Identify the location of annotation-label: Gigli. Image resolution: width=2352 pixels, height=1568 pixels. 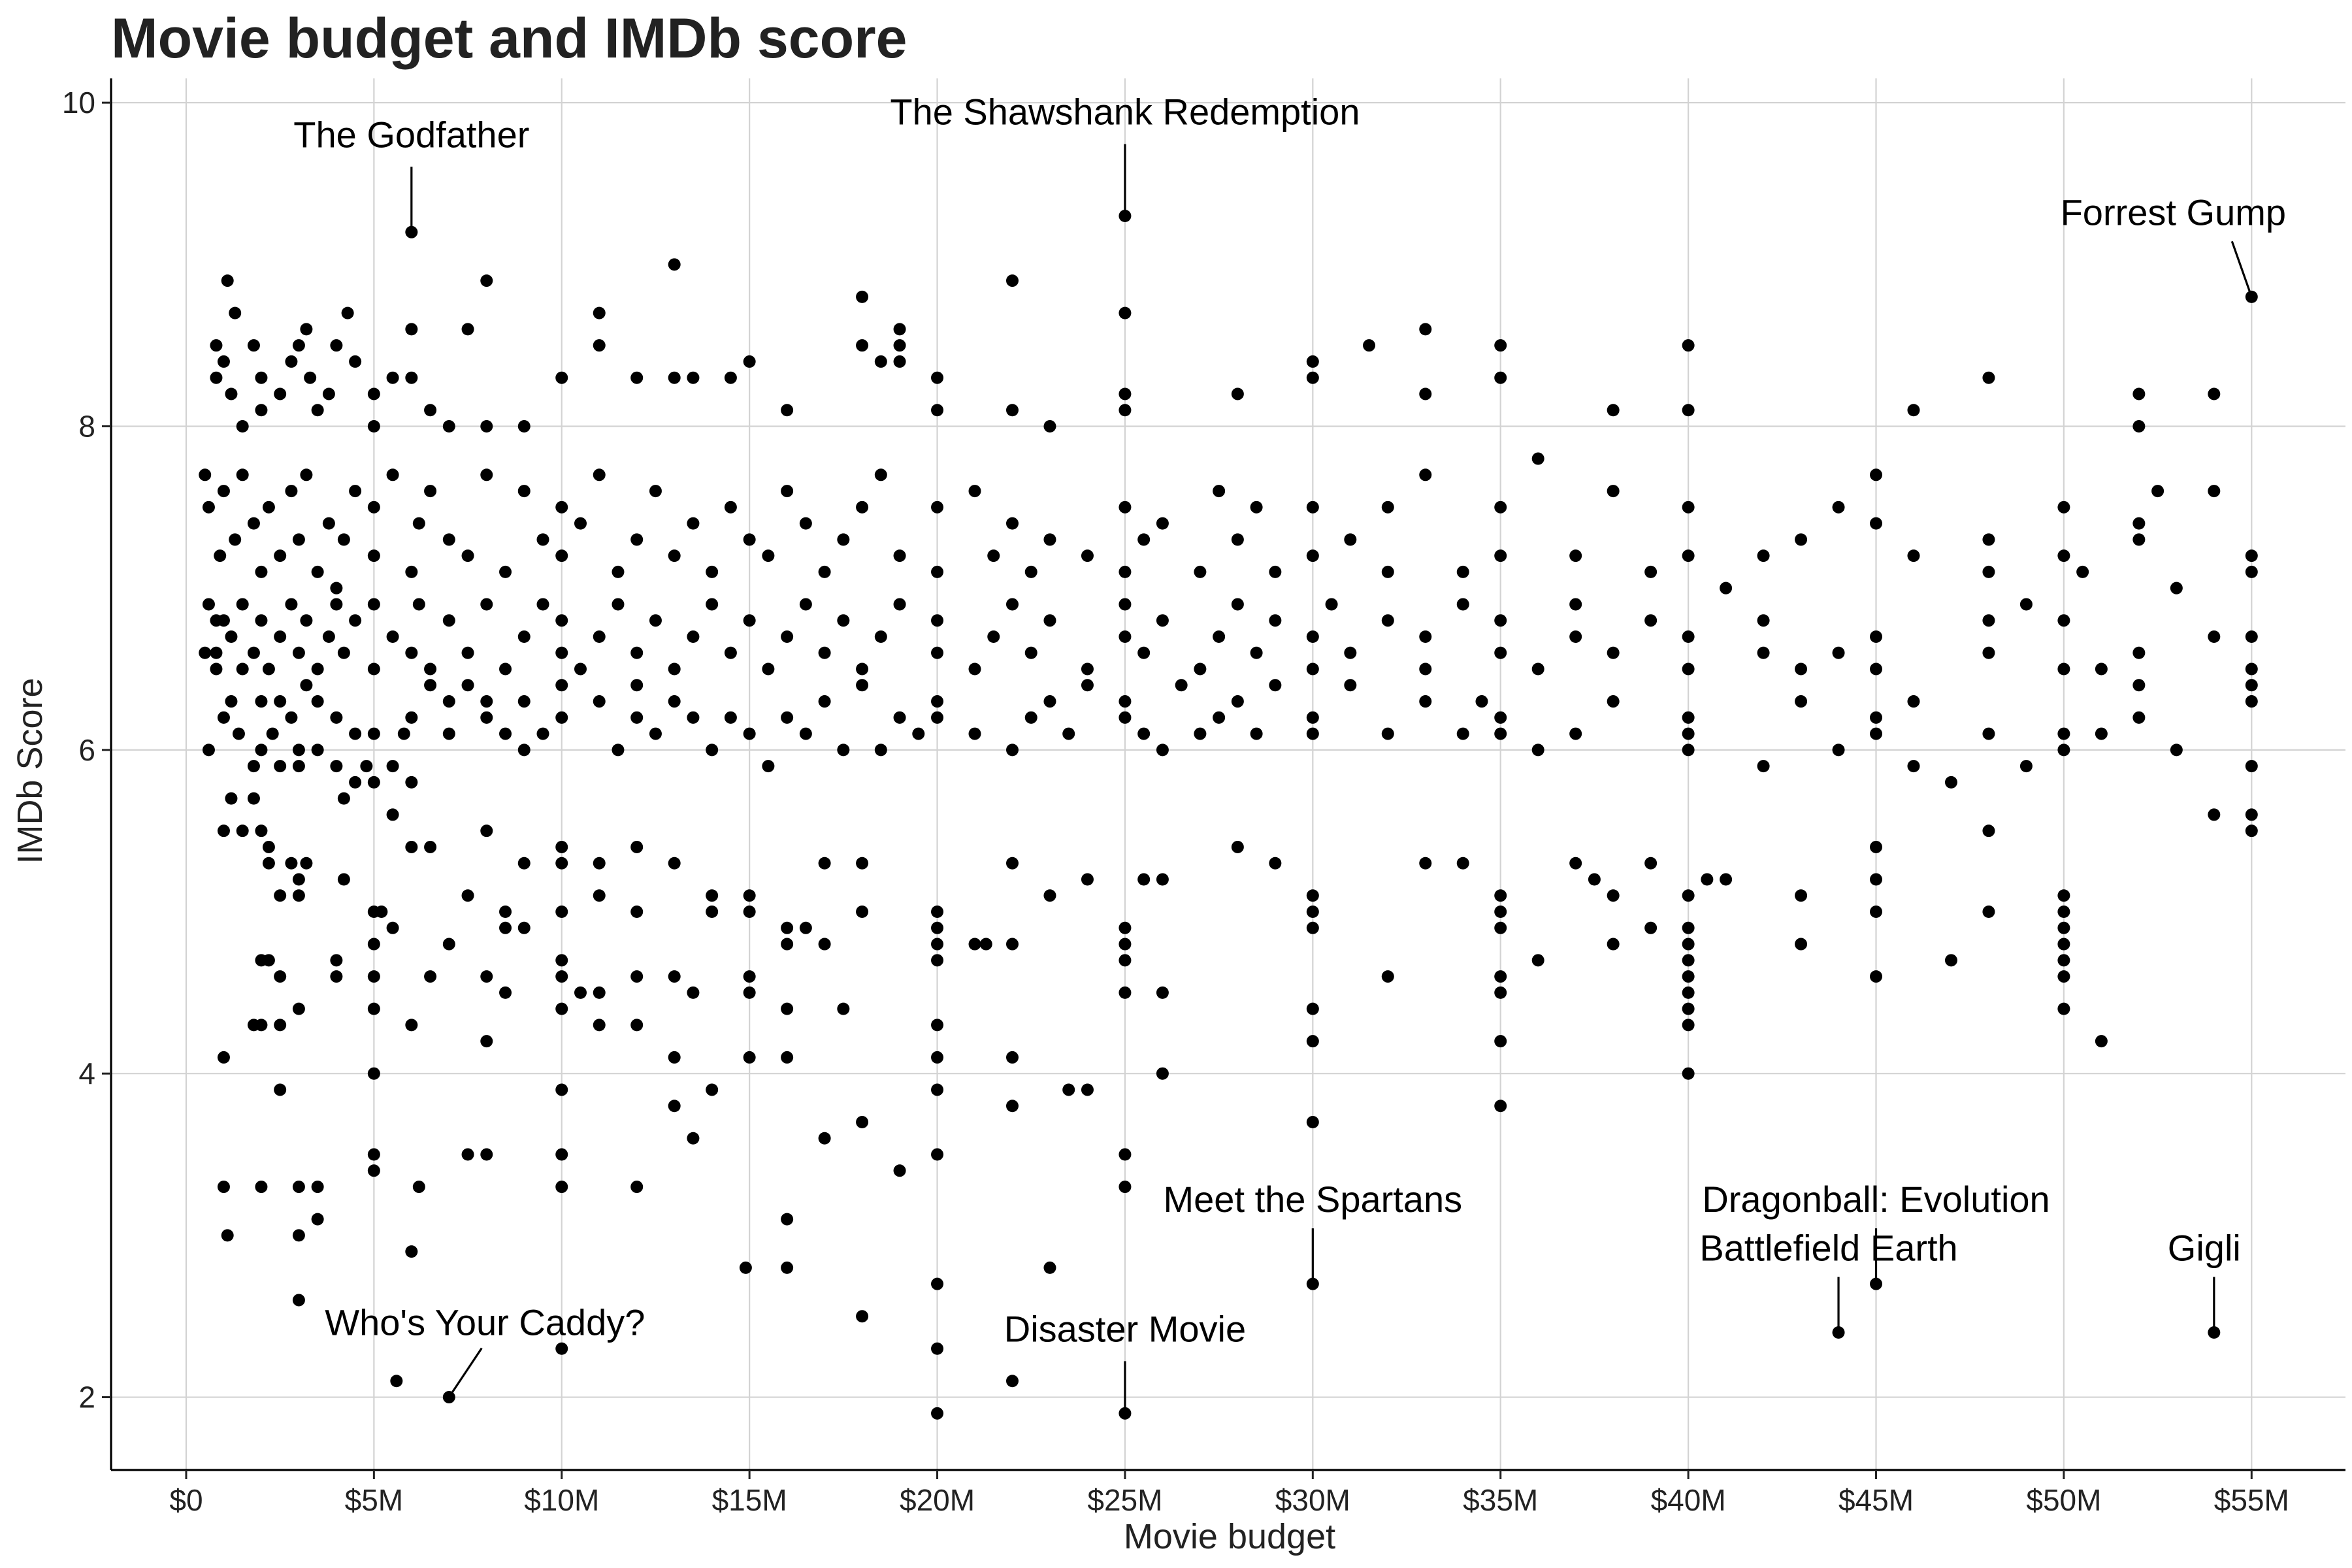
(2204, 1247).